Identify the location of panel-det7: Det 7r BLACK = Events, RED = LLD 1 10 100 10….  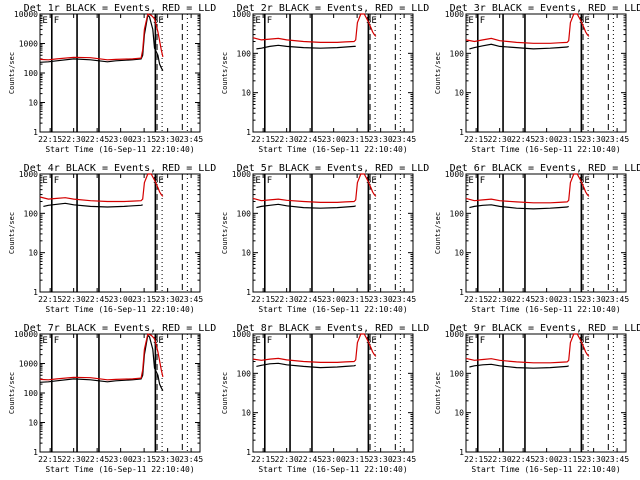
(112, 398).